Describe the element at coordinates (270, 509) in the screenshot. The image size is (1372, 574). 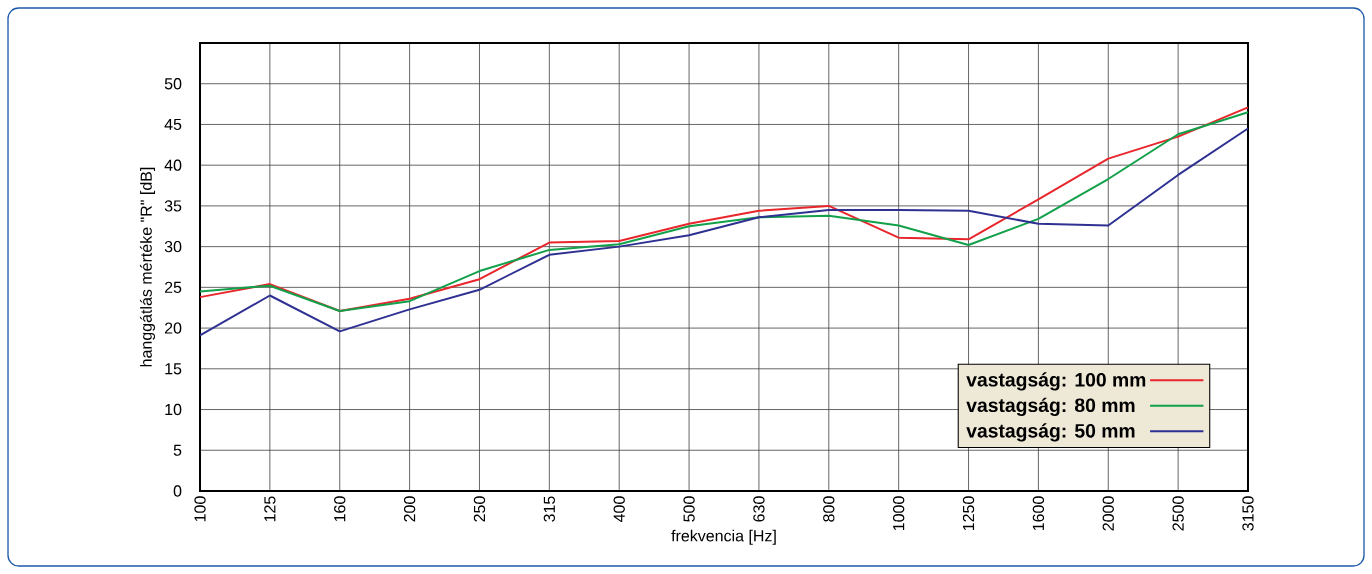
I see `x-tick-label: 125` at that location.